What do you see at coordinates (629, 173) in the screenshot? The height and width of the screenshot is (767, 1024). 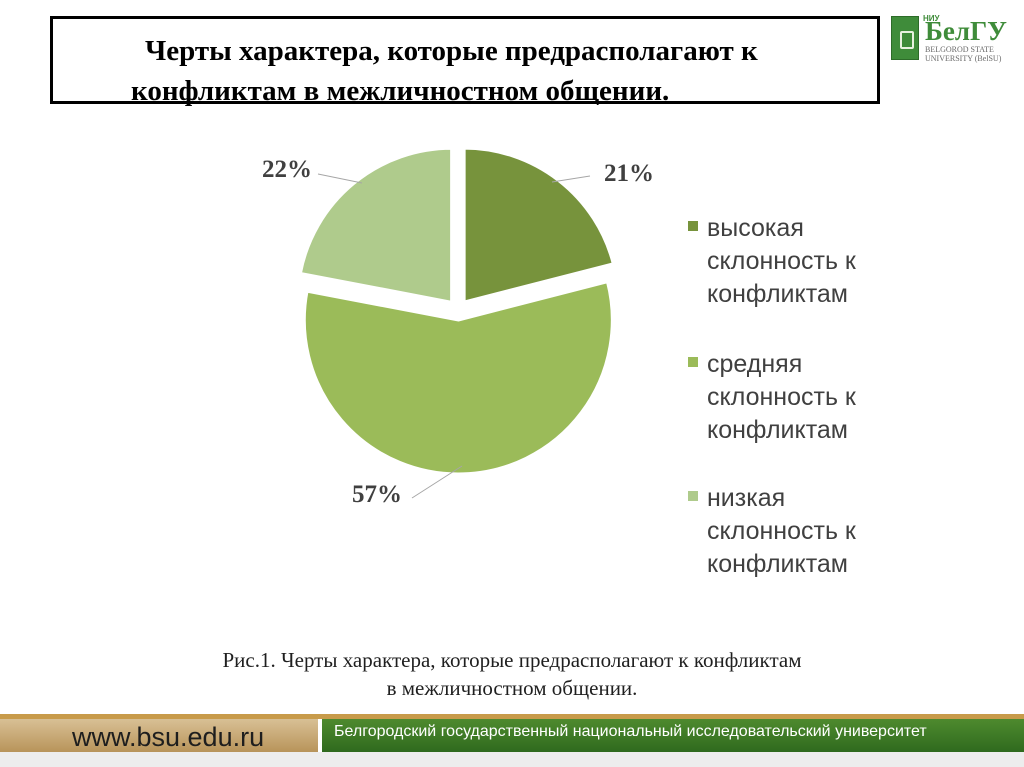 I see `data-label: 21%` at bounding box center [629, 173].